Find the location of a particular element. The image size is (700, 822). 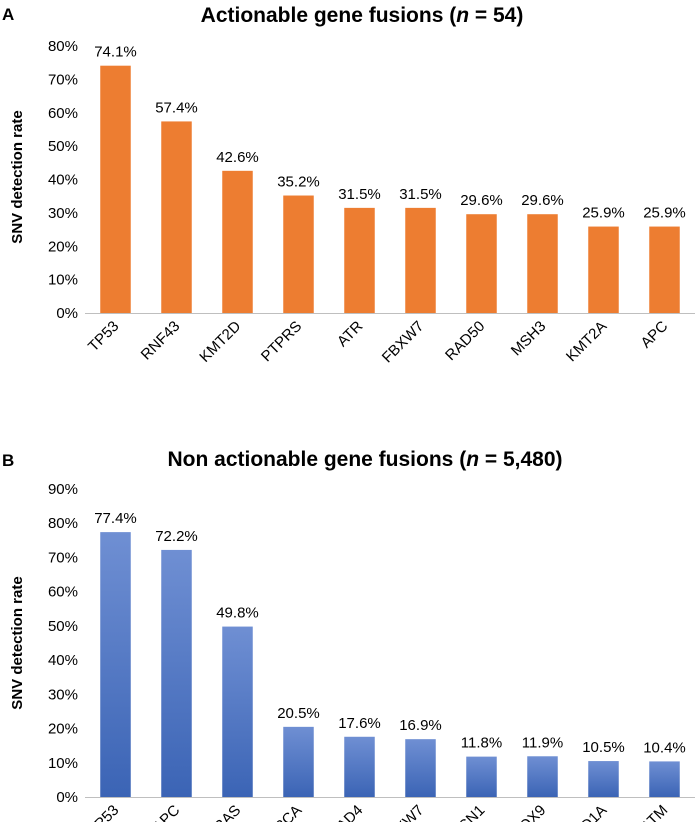

b-y-tick-label: 20% is located at coordinates (63, 729).